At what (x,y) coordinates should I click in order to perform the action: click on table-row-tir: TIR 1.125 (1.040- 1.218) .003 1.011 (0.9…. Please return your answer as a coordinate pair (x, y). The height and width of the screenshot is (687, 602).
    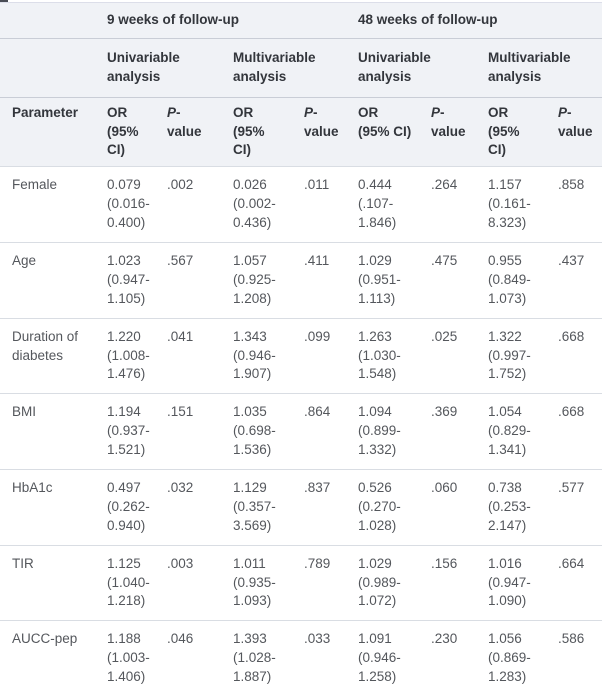
    Looking at the image, I should click on (301, 583).